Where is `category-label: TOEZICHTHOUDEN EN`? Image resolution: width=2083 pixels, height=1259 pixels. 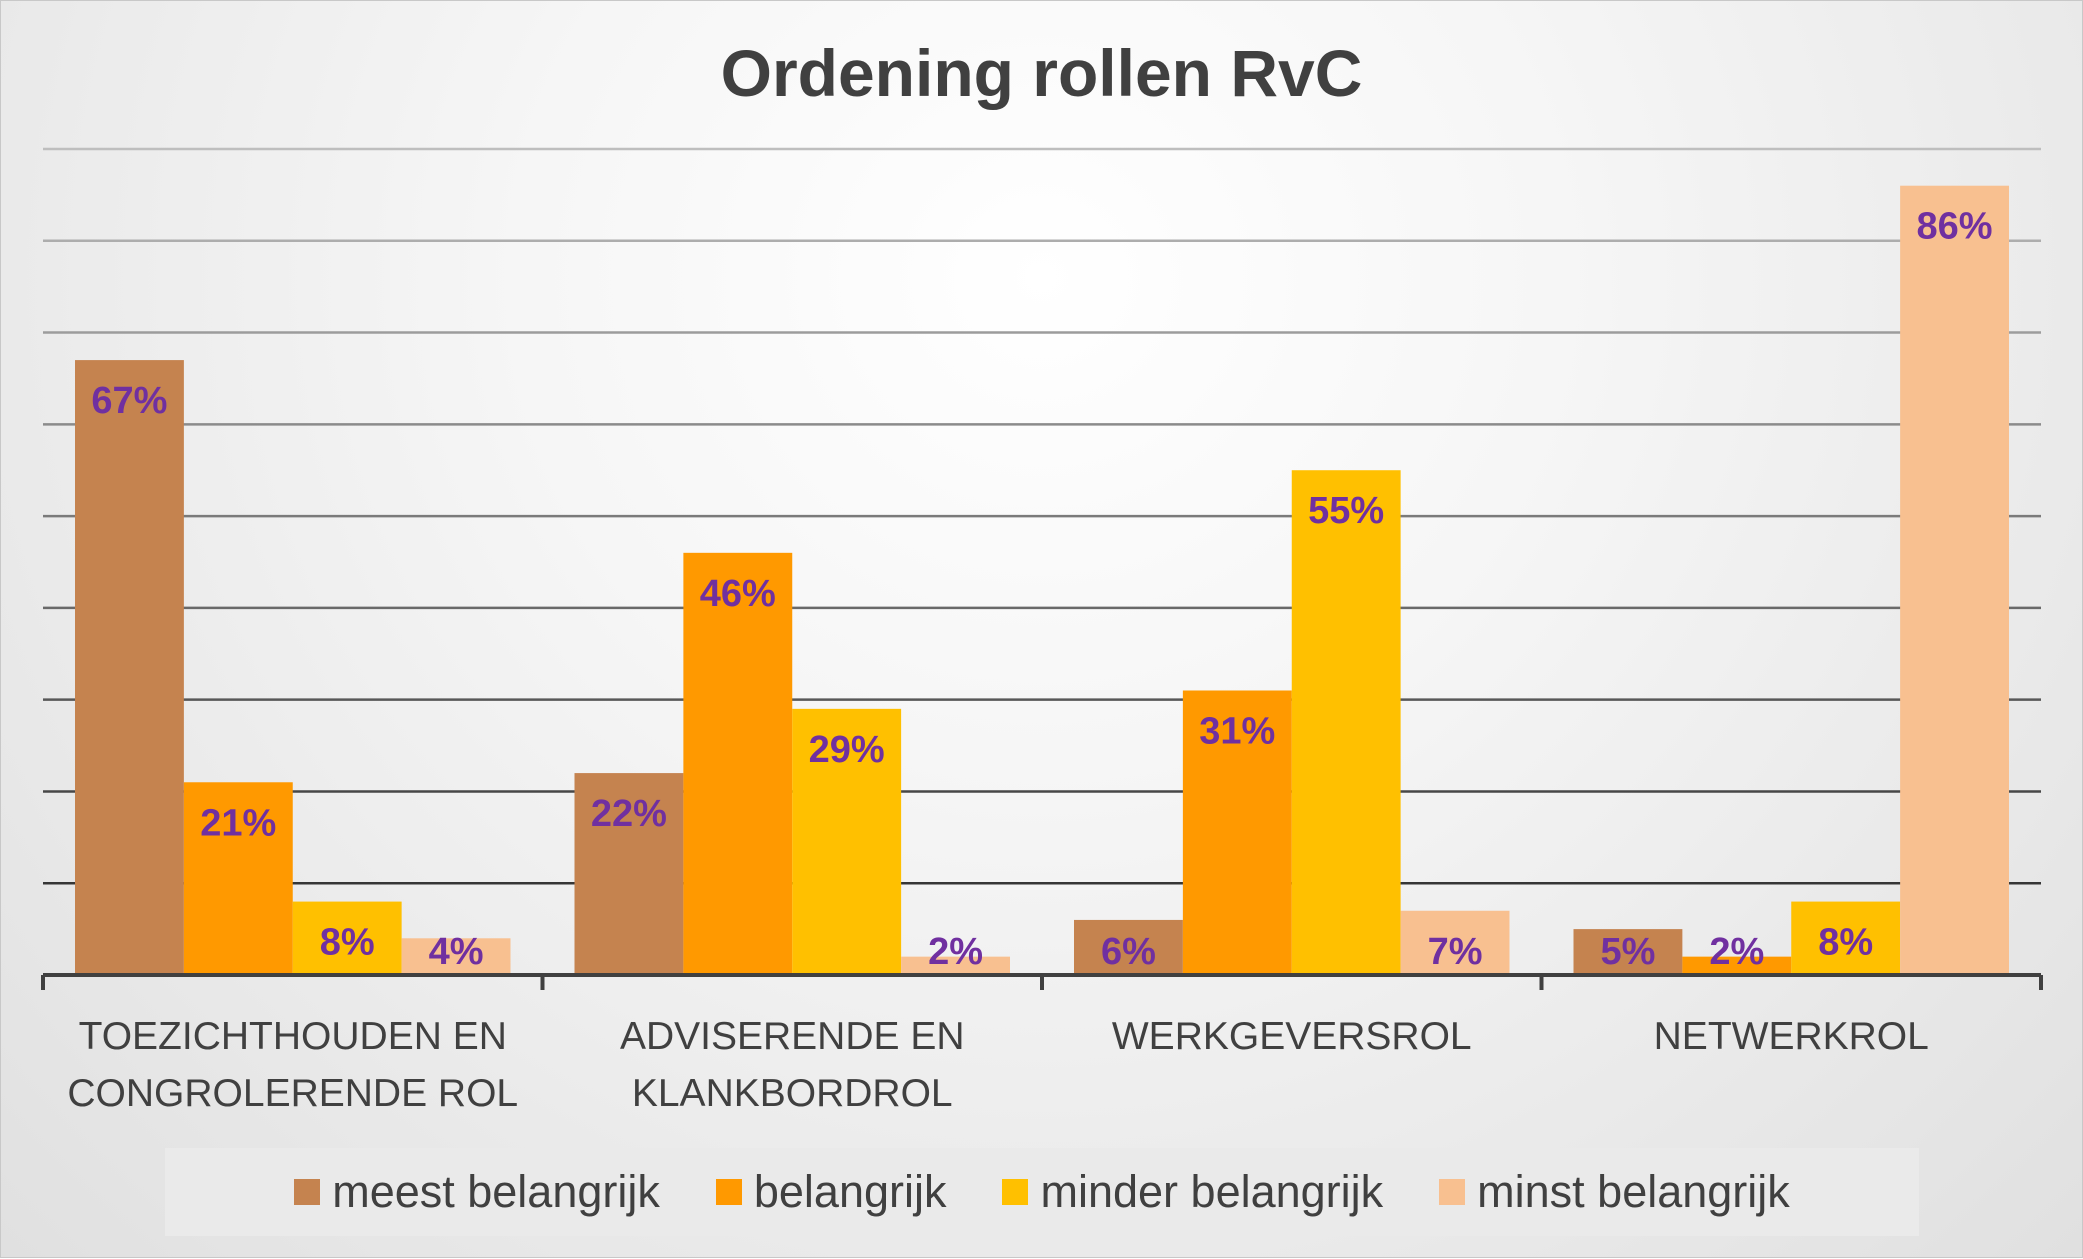
category-label: TOEZICHTHOUDEN EN is located at coordinates (293, 1036).